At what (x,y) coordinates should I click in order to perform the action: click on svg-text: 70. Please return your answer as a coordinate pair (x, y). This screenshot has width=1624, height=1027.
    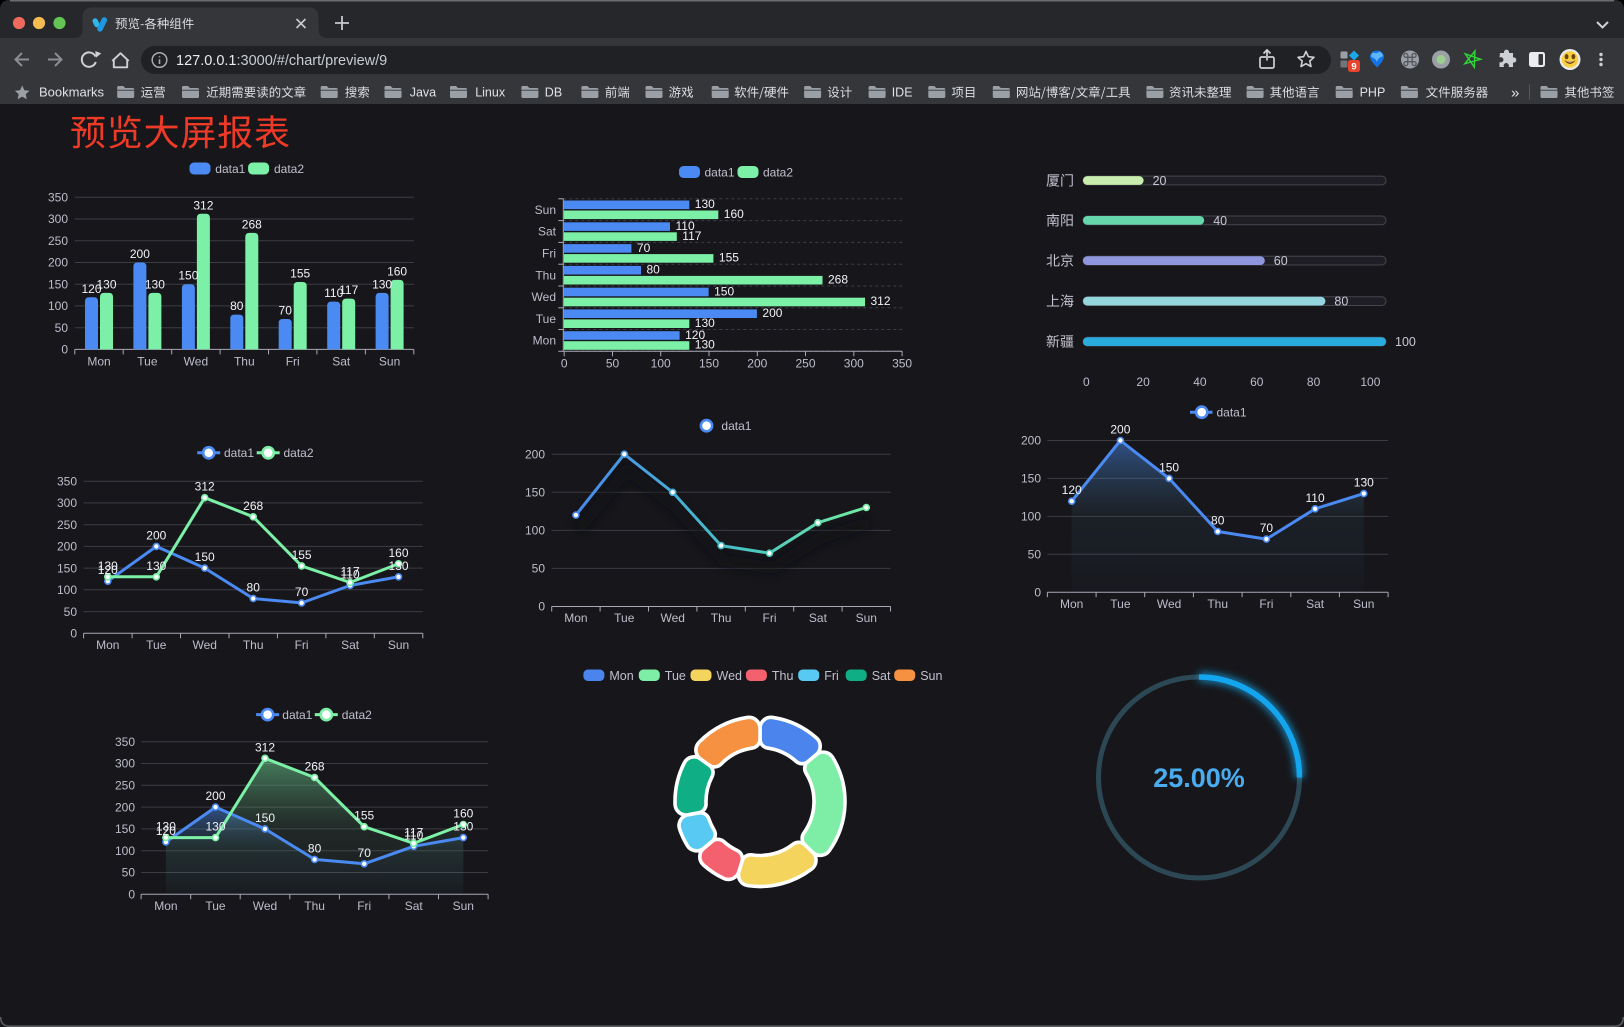
    Looking at the image, I should click on (1267, 528).